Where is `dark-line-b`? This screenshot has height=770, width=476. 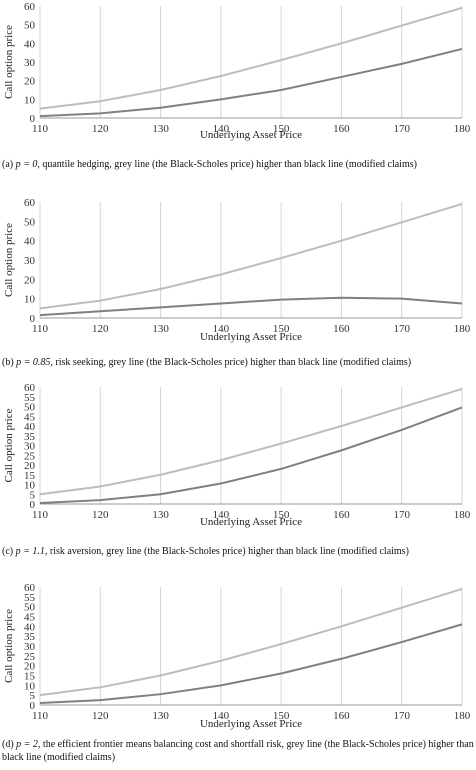 dark-line-b is located at coordinates (251, 306).